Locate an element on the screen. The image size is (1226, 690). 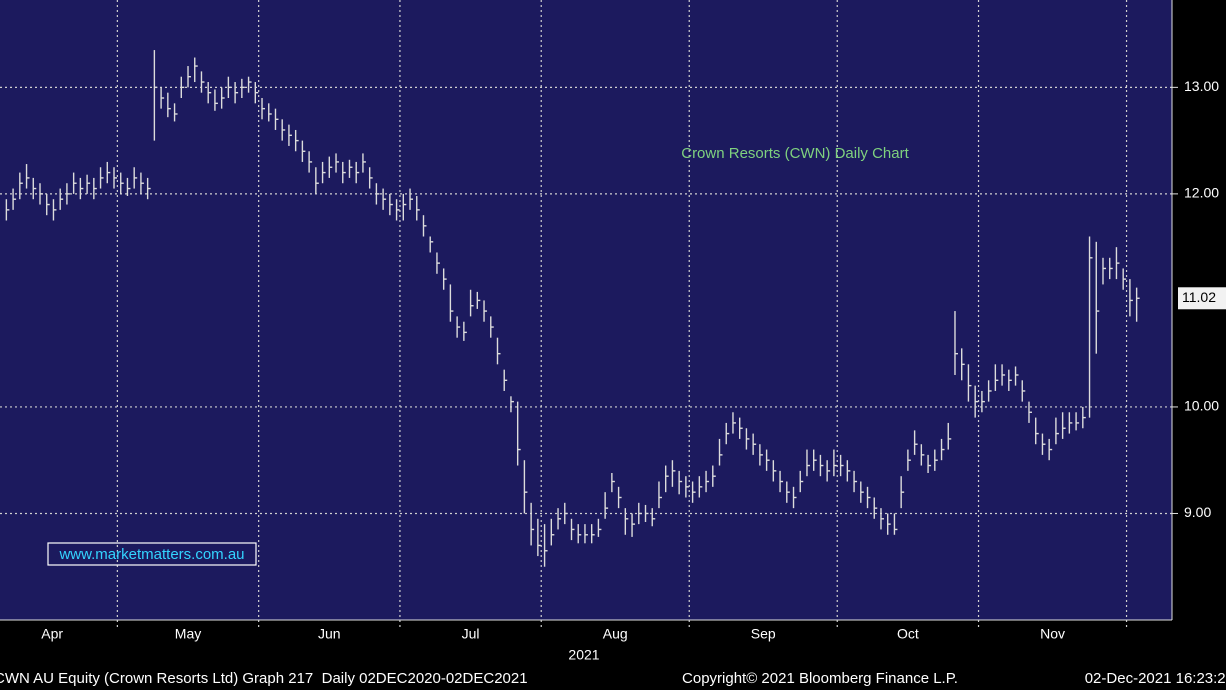
watermark-box is located at coordinates (152, 554).